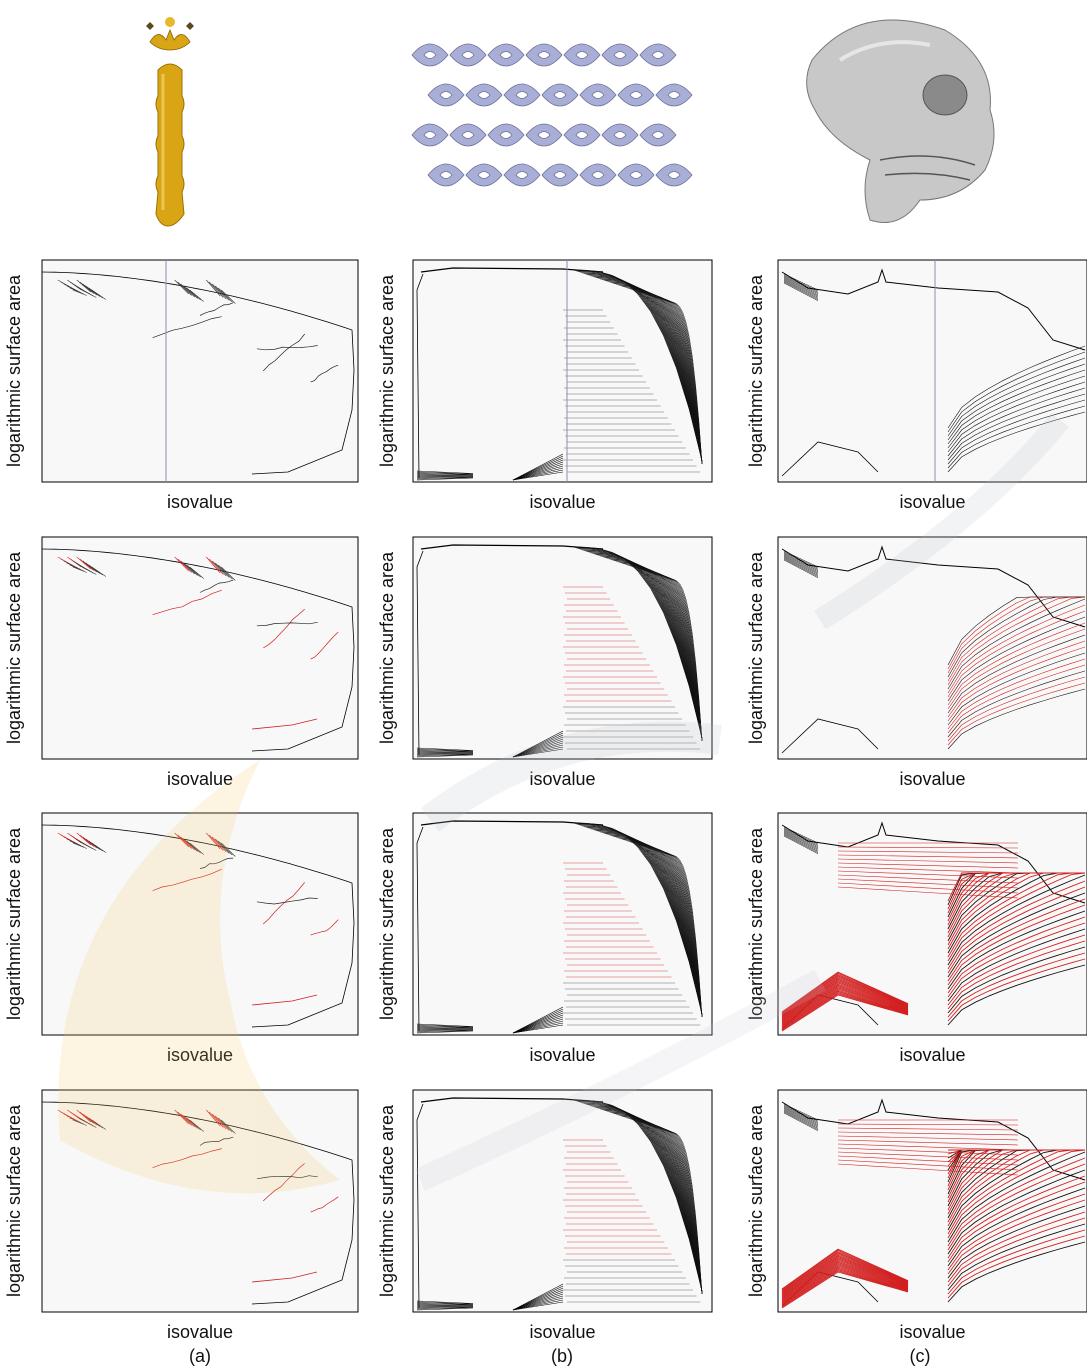 This screenshot has width=1087, height=1369. I want to click on chart-panel-c-4: logarithmic surface area isovalue, so click(916, 1215).